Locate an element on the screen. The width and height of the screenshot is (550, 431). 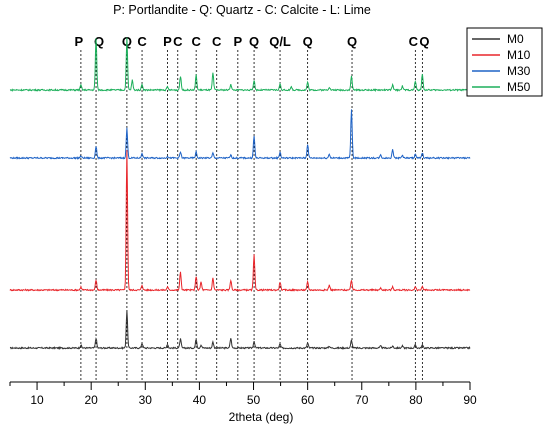
legend-box is located at coordinates (504, 62).